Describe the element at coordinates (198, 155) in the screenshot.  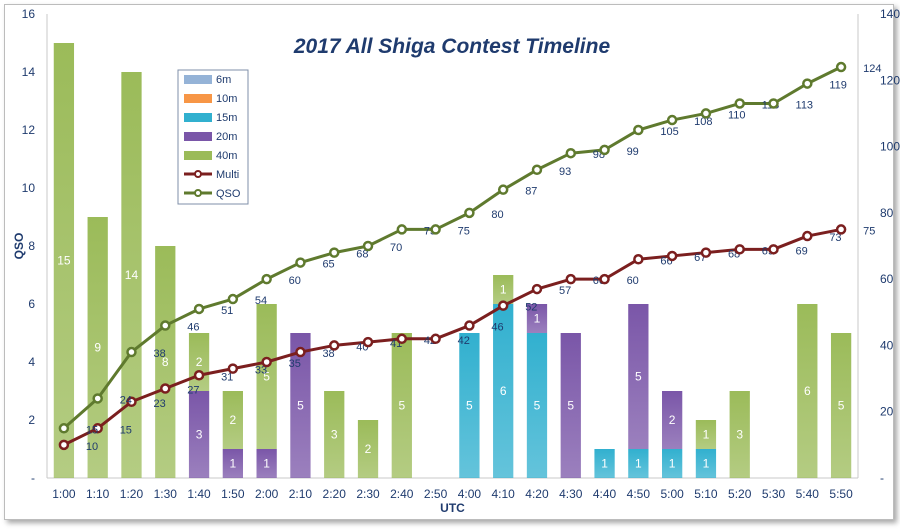
I see `legend-swatch-40m` at that location.